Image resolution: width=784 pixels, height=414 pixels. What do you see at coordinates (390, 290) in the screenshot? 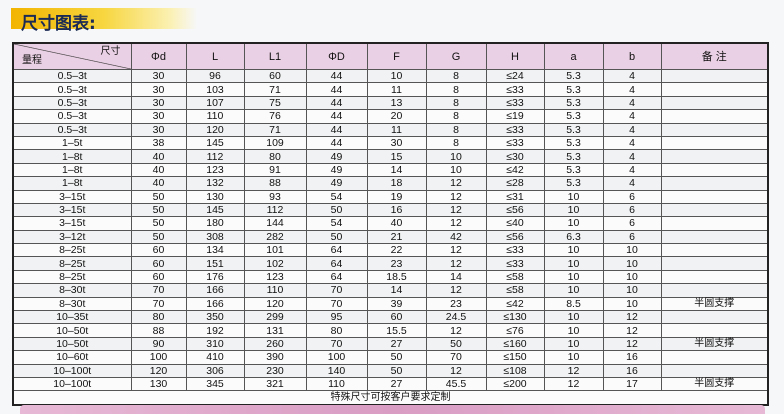
I see `table-row: 8–30t 70 166 110 70 14 12 ≤58 10 10` at bounding box center [390, 290].